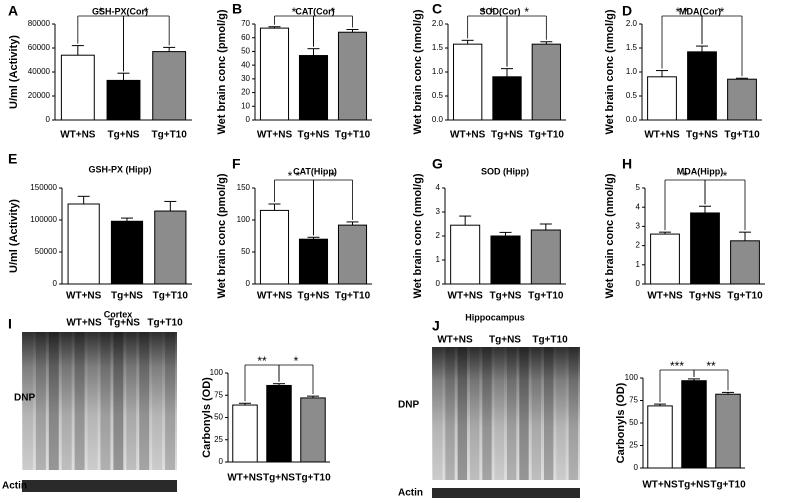 This screenshot has height=503, width=786. What do you see at coordinates (99, 486) in the screenshot?
I see `actin-band` at bounding box center [99, 486].